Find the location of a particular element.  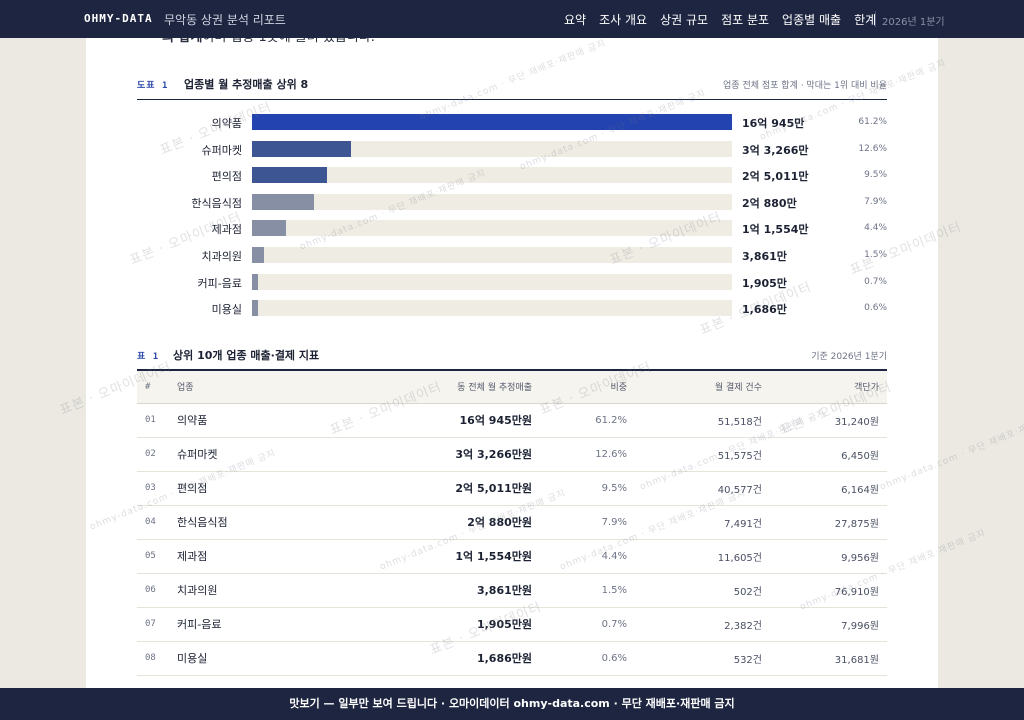

table-row: 07 커피-음료 1,905만원 0.7% 2,382건 7,996원 is located at coordinates (512, 624).